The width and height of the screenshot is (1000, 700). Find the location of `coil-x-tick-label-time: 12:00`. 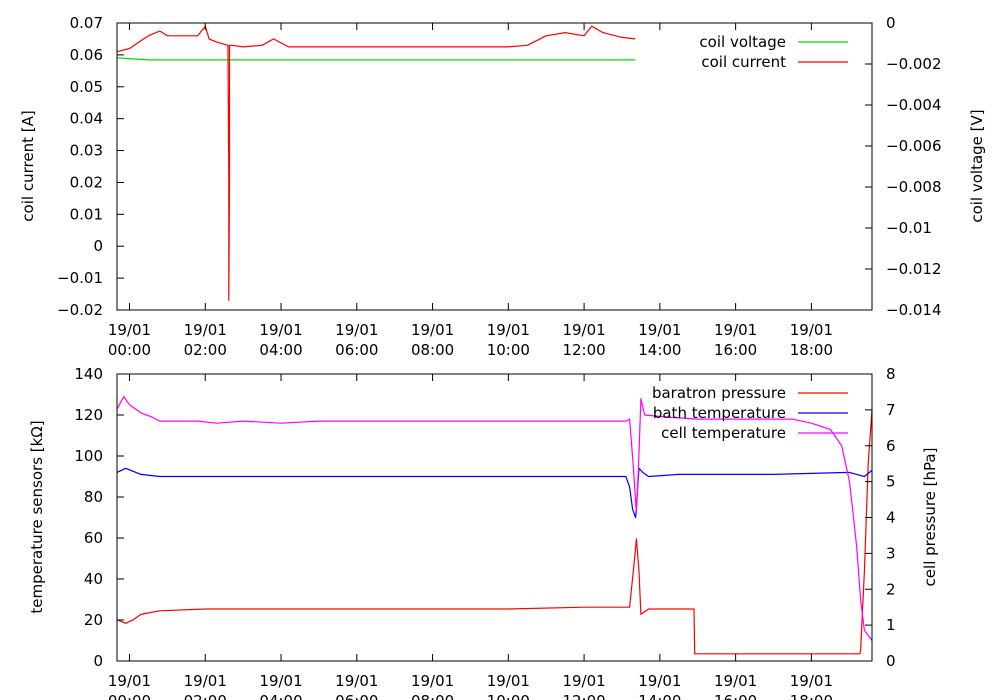

coil-x-tick-label-time: 12:00 is located at coordinates (583, 350).